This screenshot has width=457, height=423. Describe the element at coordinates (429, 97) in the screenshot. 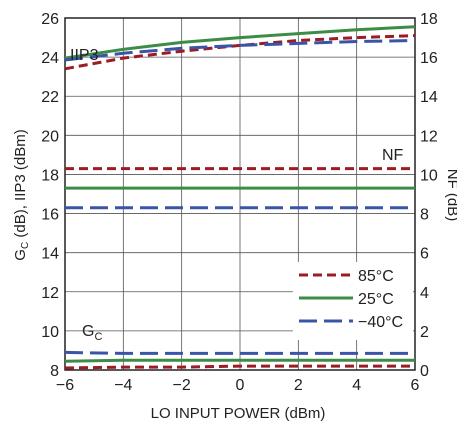

I see `y-right-tick-label: 14` at that location.